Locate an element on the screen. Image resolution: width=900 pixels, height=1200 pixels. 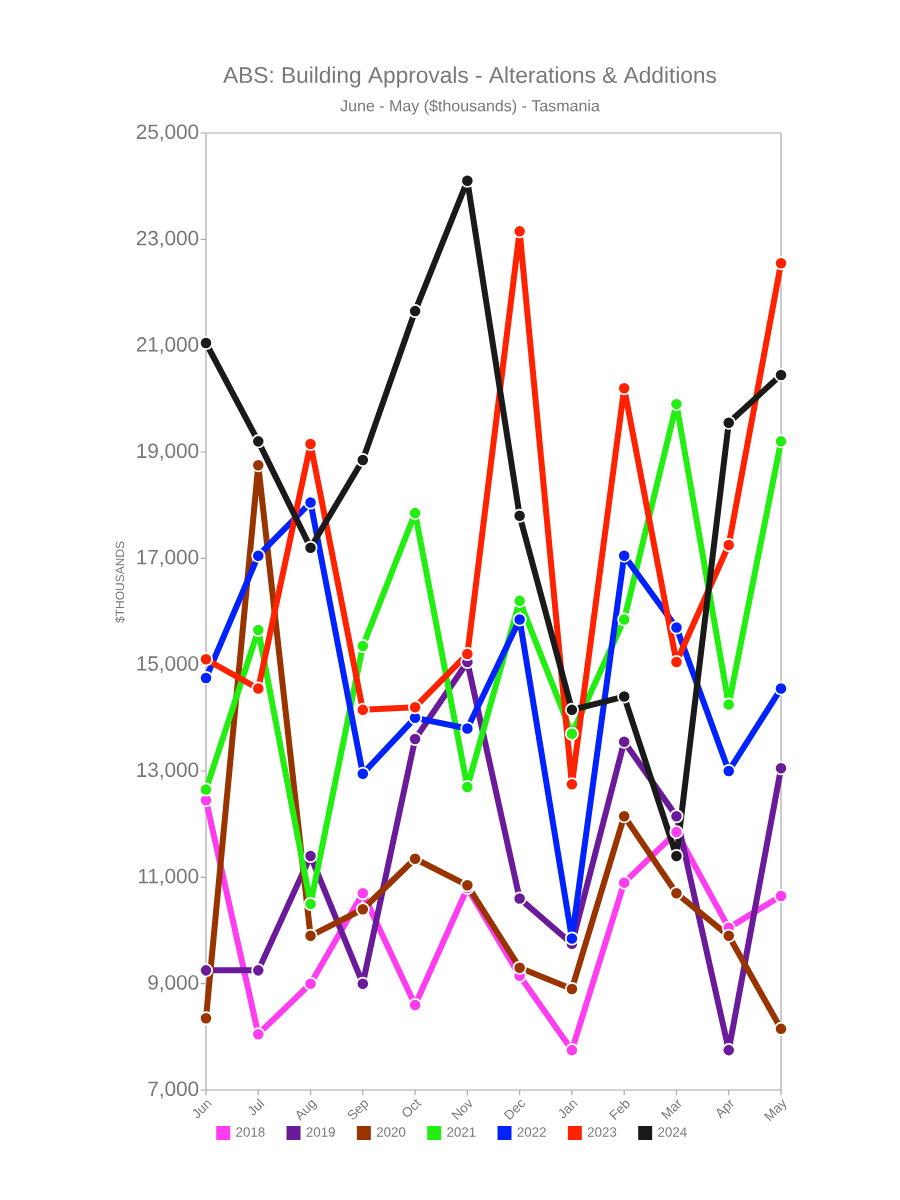
x-tick-label: Sep is located at coordinates (358, 1110).